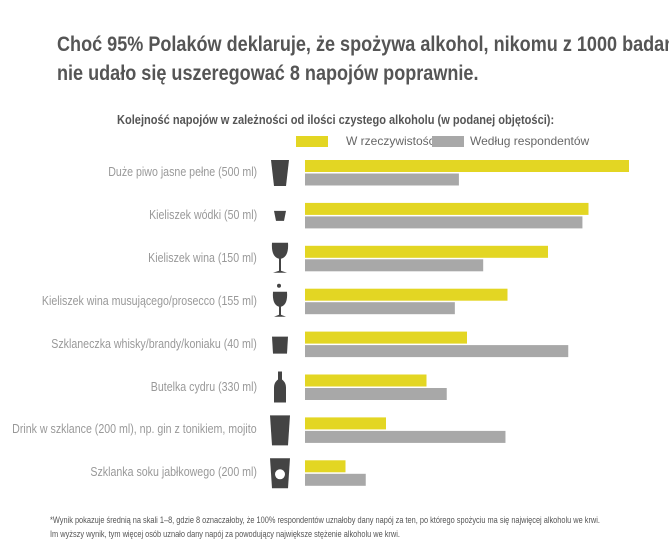  What do you see at coordinates (530, 141) in the screenshot?
I see `legend-label-respondents: Według respondentów` at bounding box center [530, 141].